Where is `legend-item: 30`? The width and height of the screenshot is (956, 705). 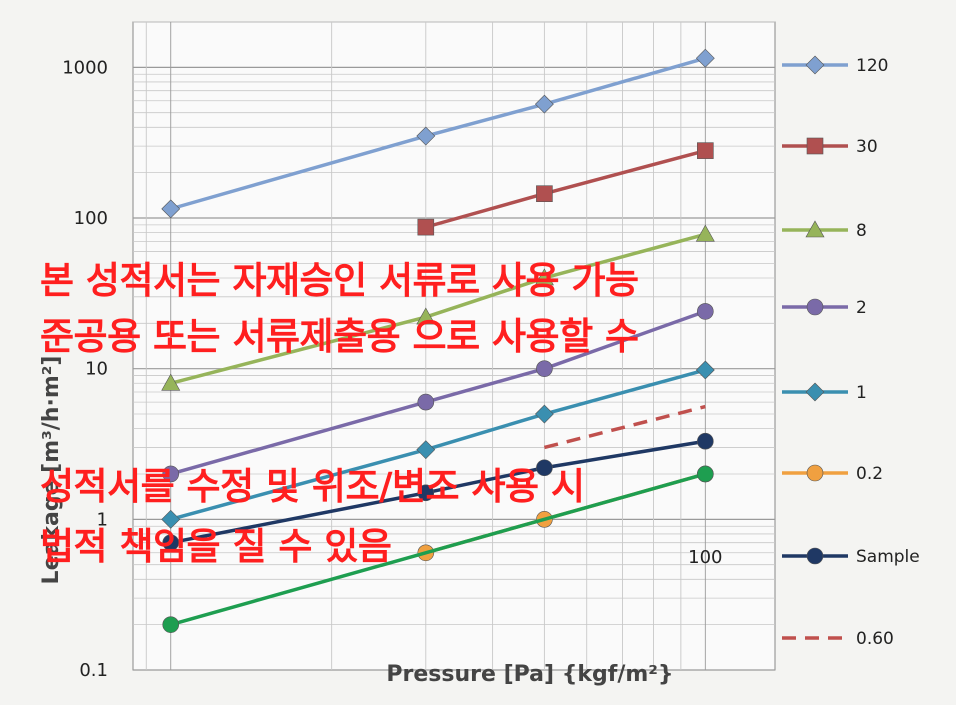
legend-item: 30 is located at coordinates (830, 147).